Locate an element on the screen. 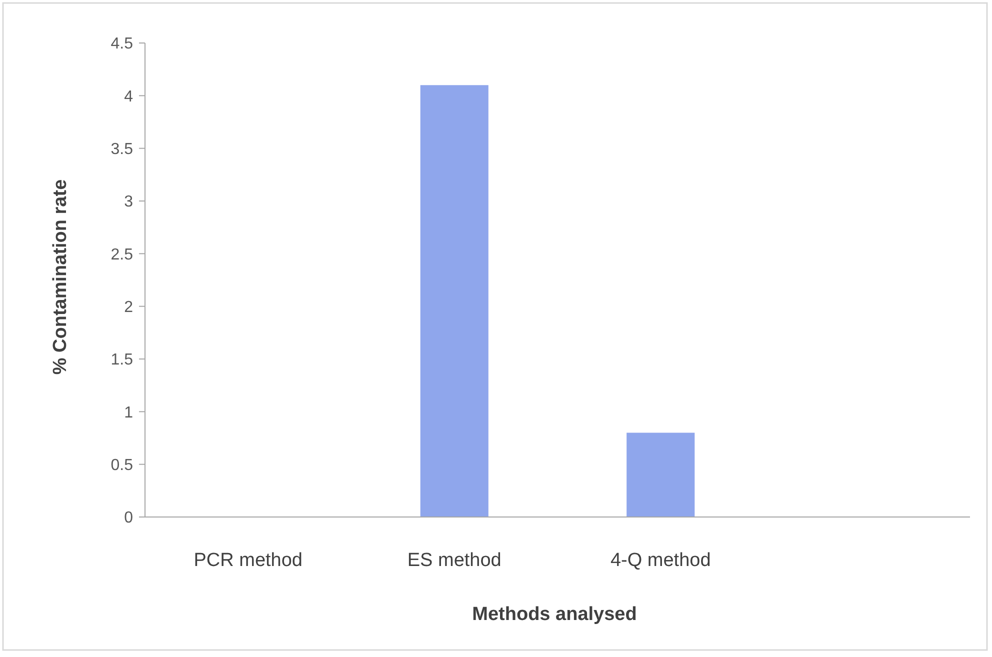  y-tick-label: 1.5 is located at coordinates (122, 360).